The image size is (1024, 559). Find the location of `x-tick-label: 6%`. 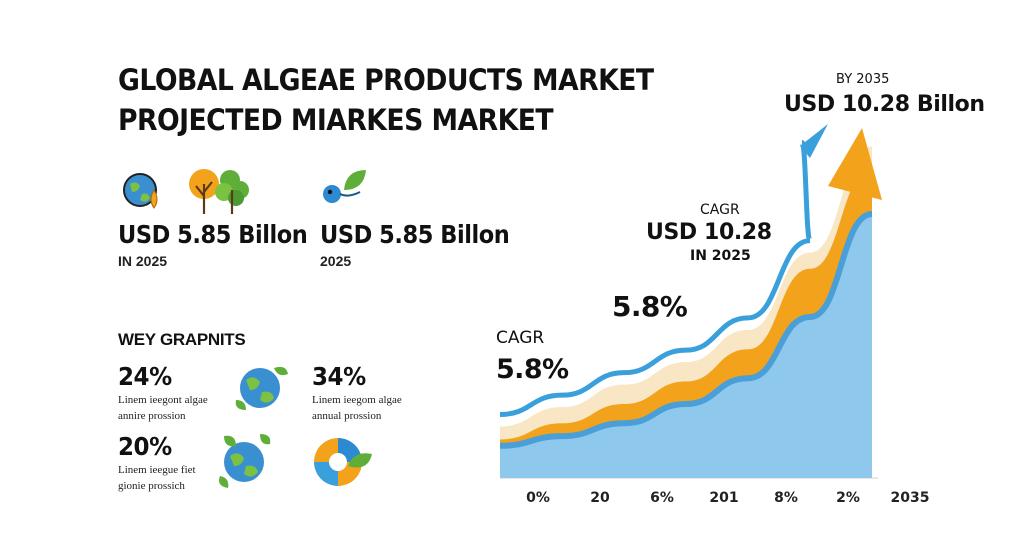

x-tick-label: 6% is located at coordinates (662, 498).